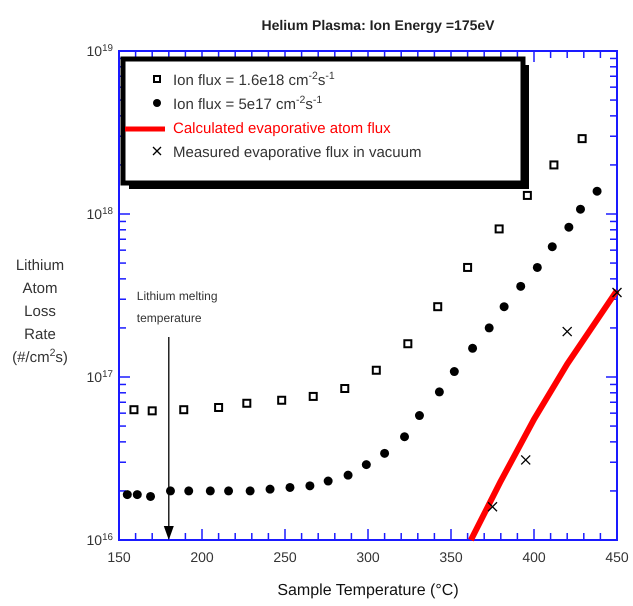 The image size is (633, 606). What do you see at coordinates (297, 152) in the screenshot?
I see `legend-label: Measured evaporative flux in vacuum` at bounding box center [297, 152].